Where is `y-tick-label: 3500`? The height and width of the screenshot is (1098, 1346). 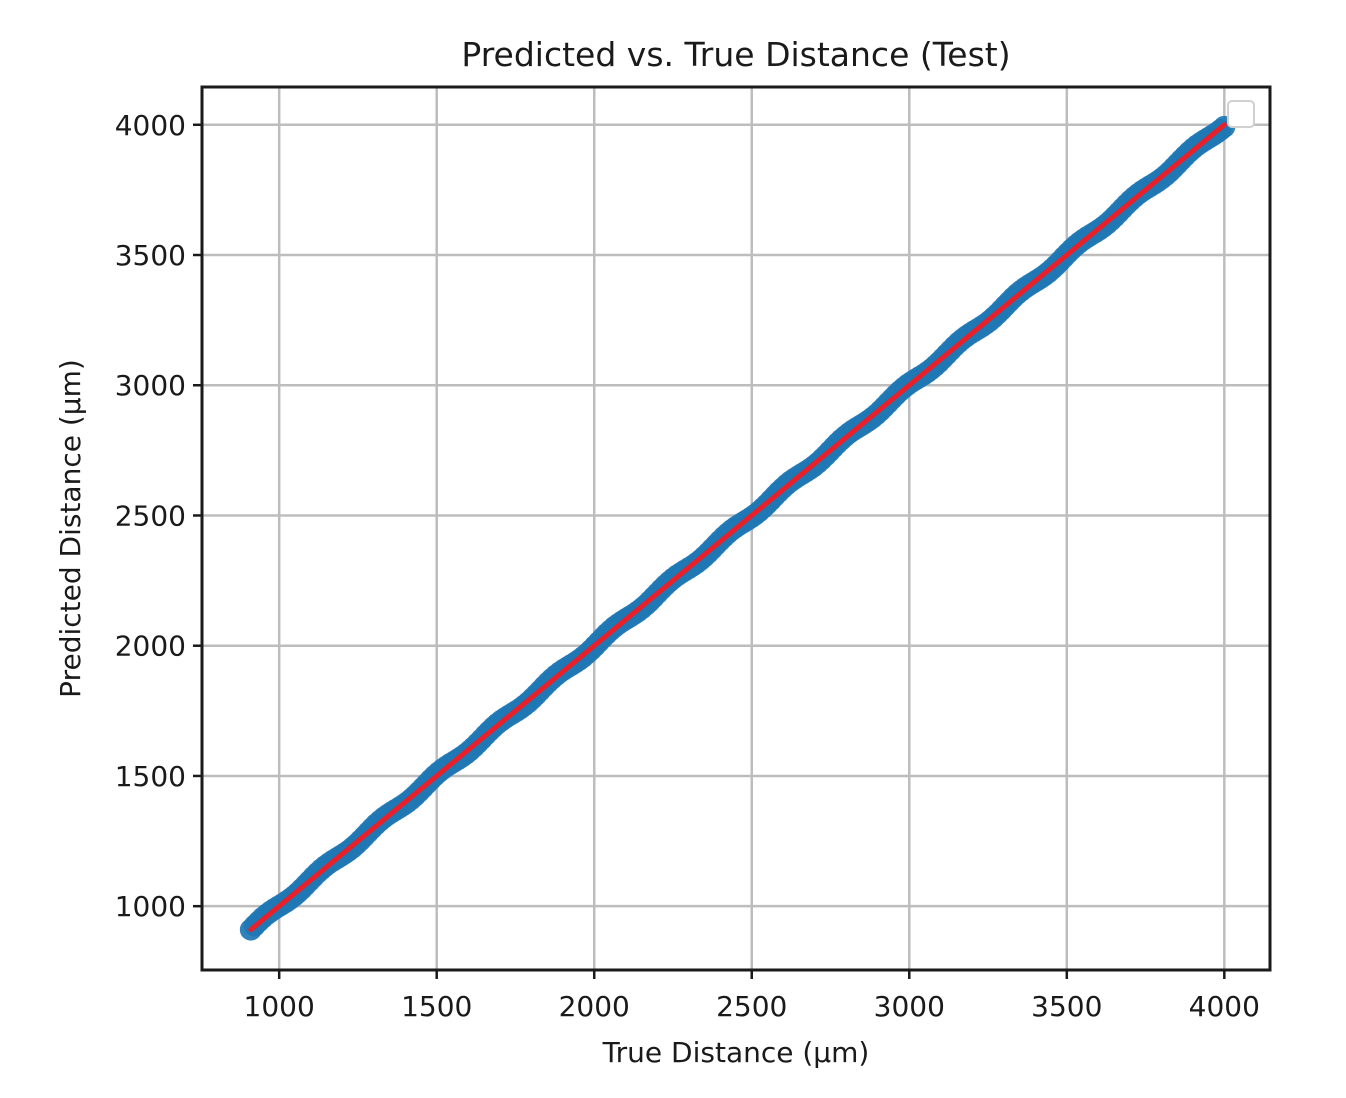
y-tick-label: 3500 is located at coordinates (150, 255).